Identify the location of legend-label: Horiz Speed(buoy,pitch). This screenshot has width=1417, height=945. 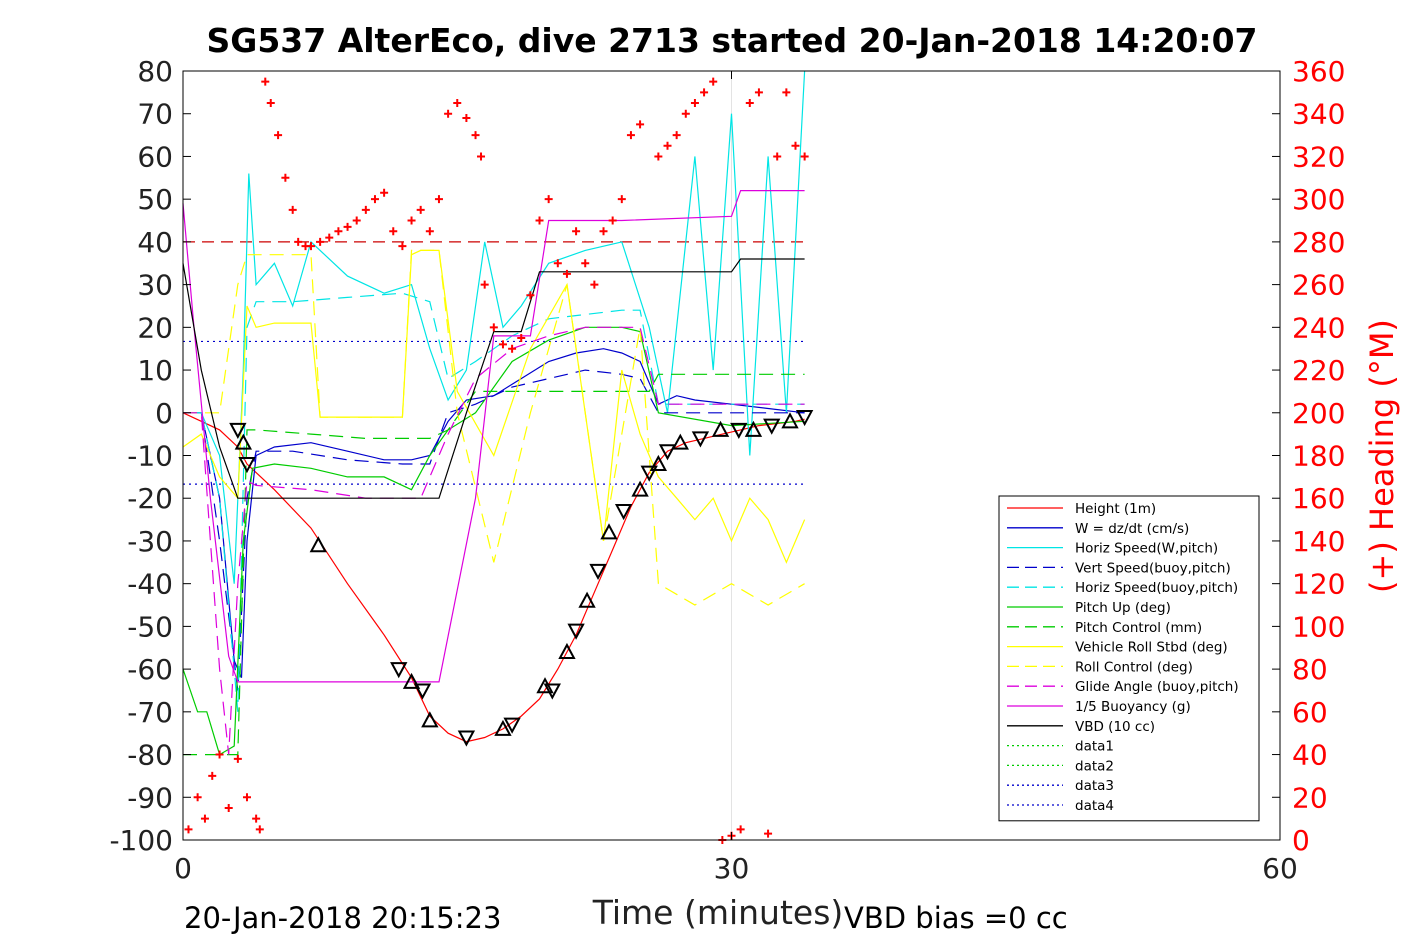
(1156, 588).